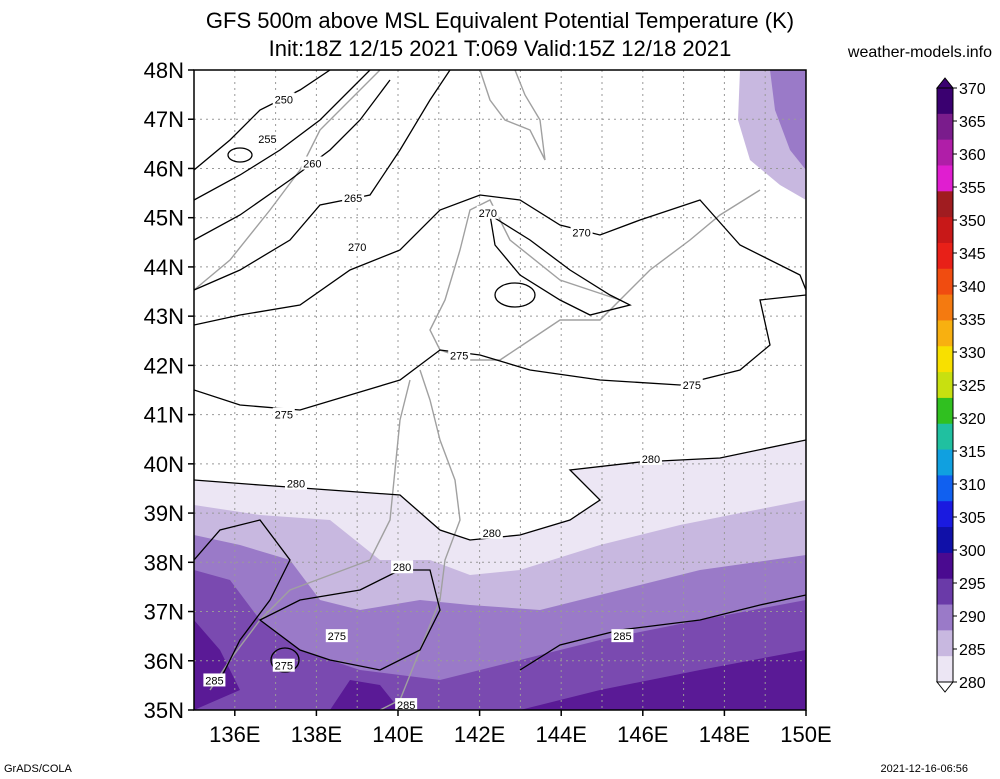 The width and height of the screenshot is (1000, 779). What do you see at coordinates (164, 218) in the screenshot?
I see `lat-tick-label: 45N` at bounding box center [164, 218].